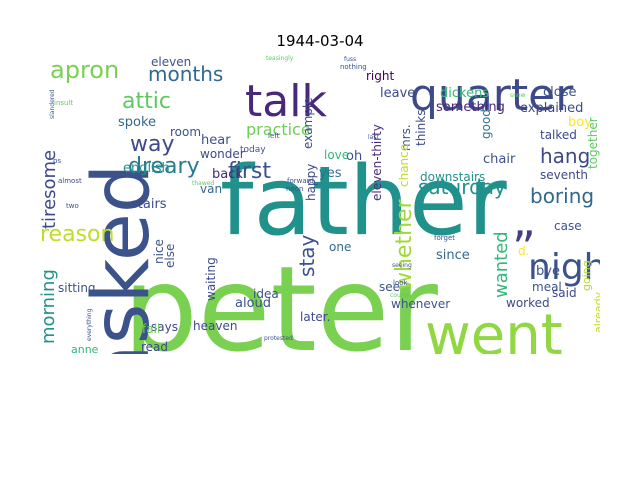 The width and height of the screenshot is (640, 480). What do you see at coordinates (280, 297) in the screenshot?
I see `cloud-word: peter` at bounding box center [280, 297].